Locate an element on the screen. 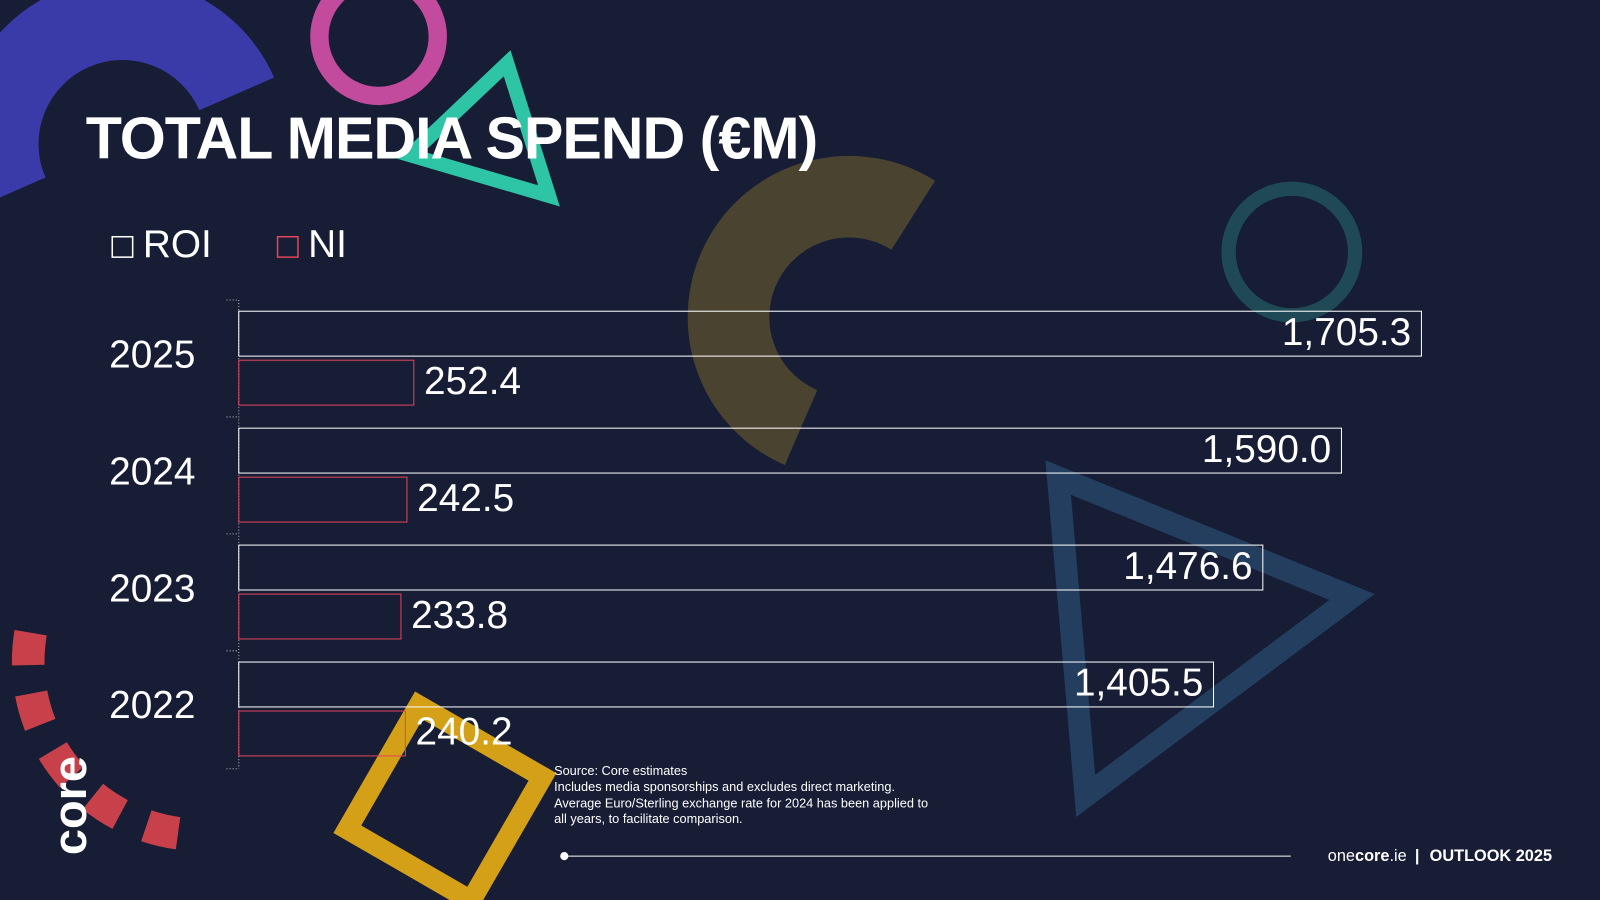  deco-dashes is located at coordinates (103, 740).